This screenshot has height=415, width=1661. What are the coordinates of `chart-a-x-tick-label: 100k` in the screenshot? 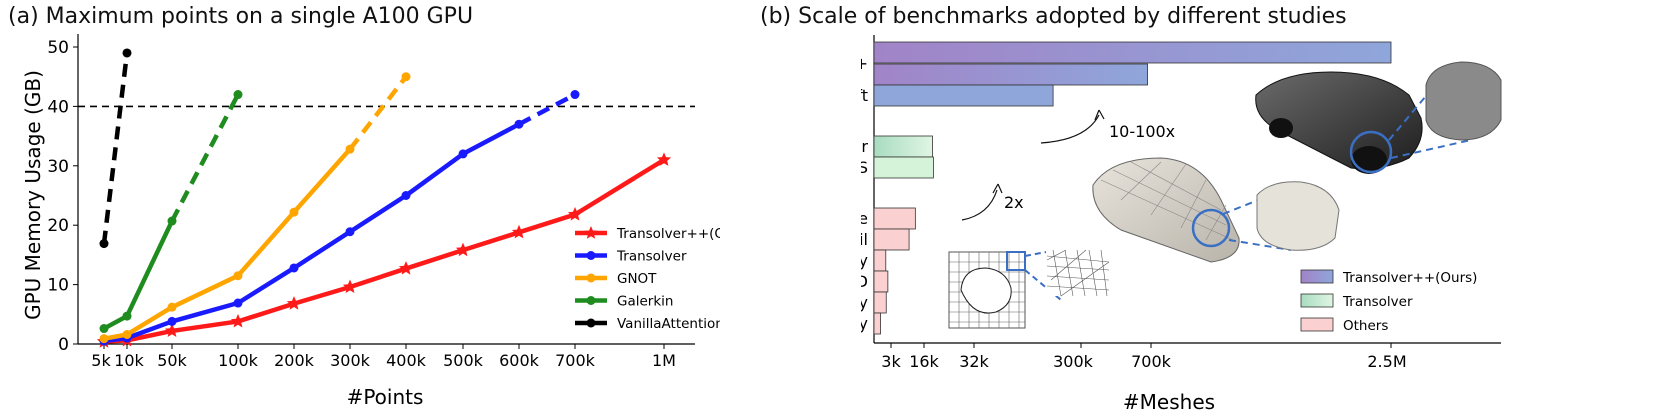 It's located at (238, 360).